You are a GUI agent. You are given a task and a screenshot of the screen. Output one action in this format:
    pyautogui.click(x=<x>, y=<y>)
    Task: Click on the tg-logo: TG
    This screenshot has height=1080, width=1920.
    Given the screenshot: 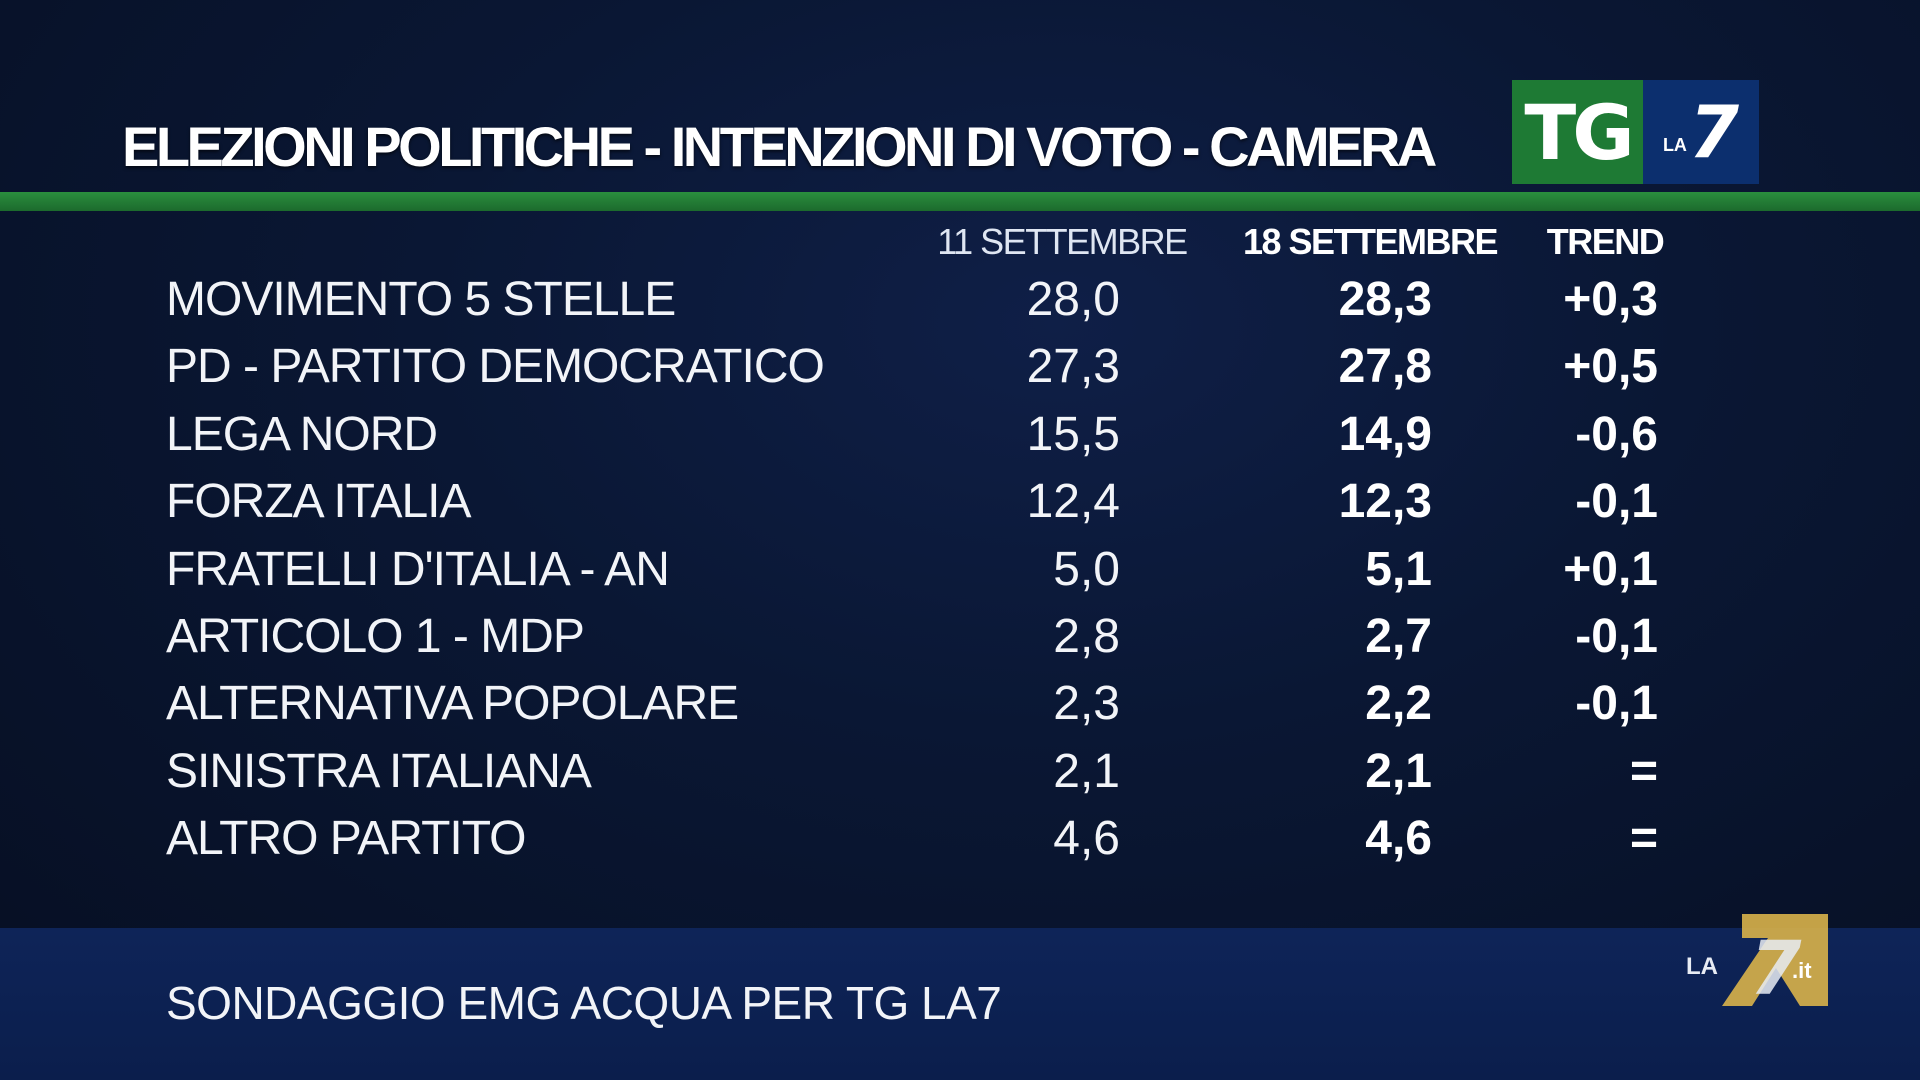 What is the action you would take?
    pyautogui.click(x=1577, y=132)
    